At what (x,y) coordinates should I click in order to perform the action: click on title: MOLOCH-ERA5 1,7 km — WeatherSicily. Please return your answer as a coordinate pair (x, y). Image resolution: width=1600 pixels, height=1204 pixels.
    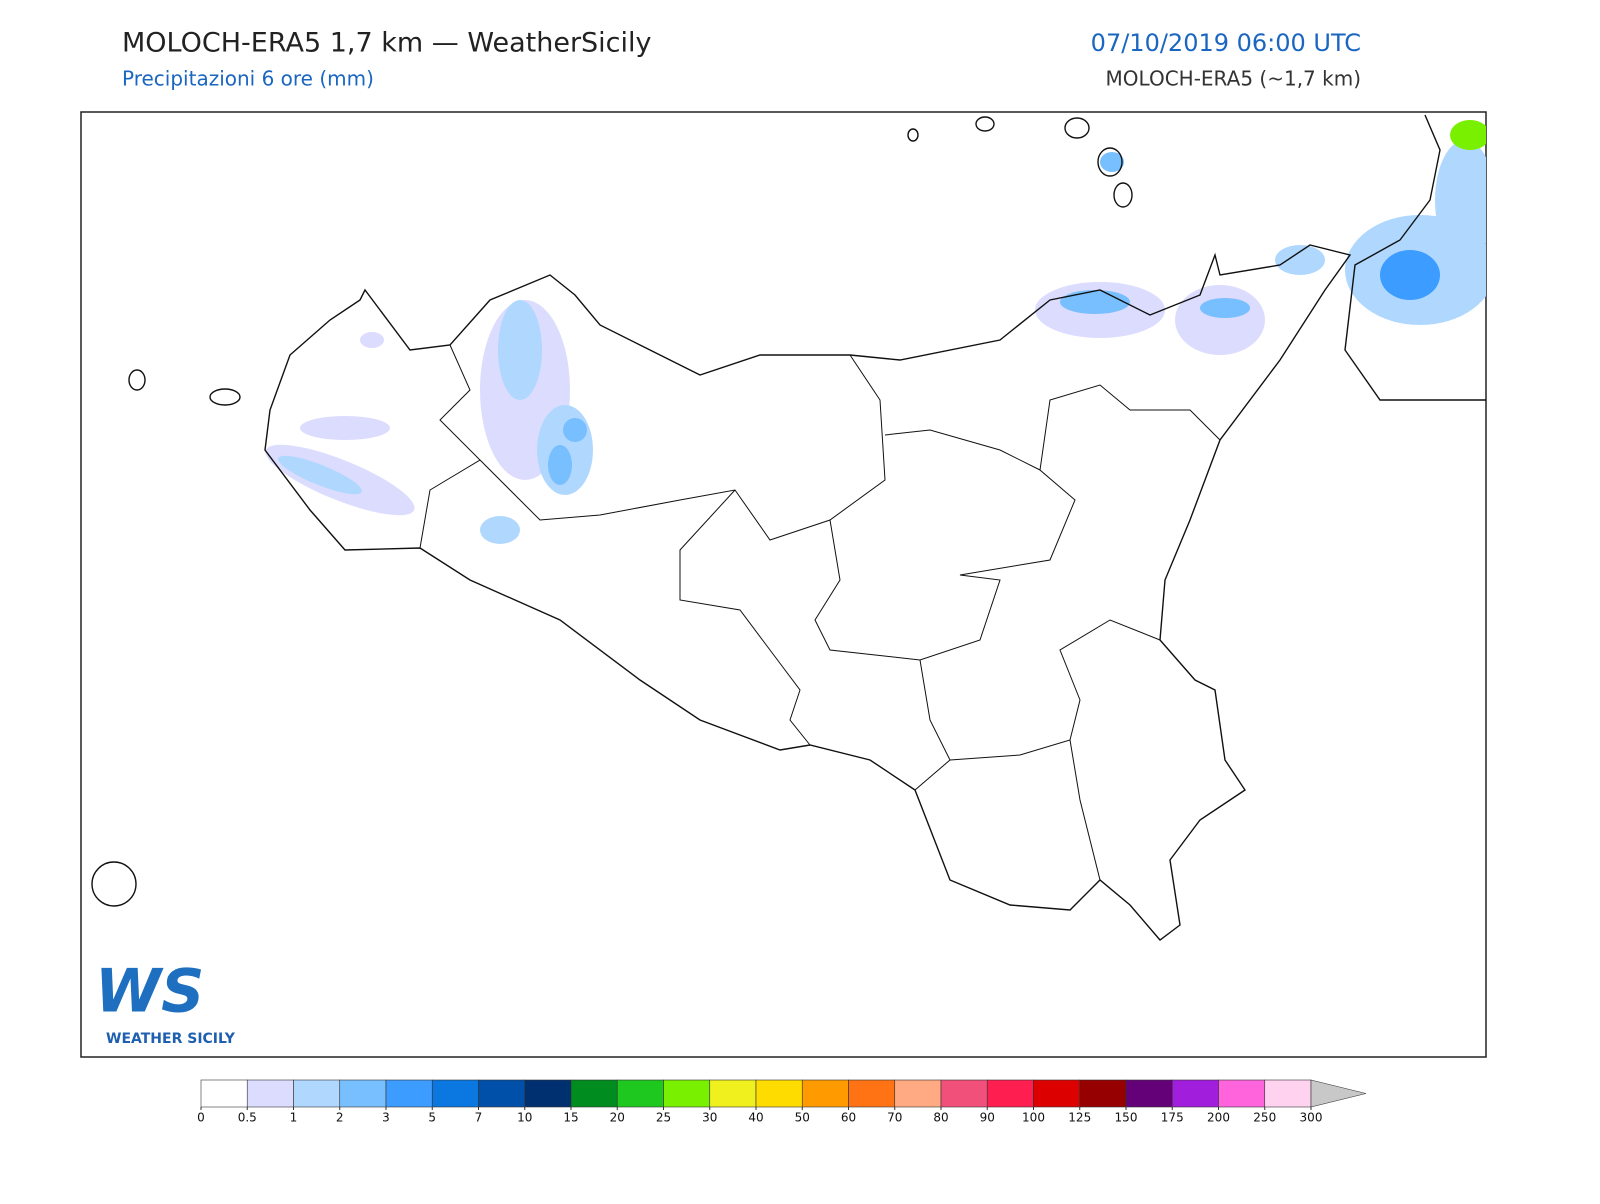
    Looking at the image, I should click on (387, 43).